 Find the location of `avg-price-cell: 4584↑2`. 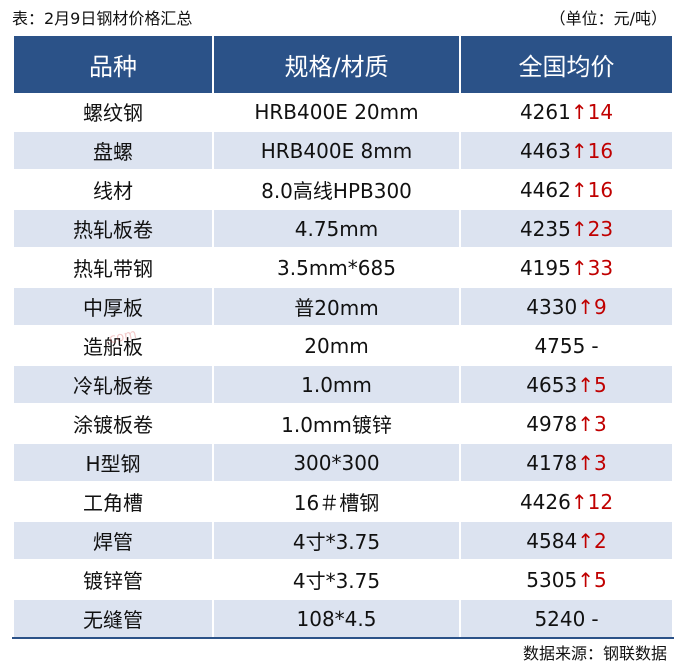

avg-price-cell: 4584↑2 is located at coordinates (566, 541).